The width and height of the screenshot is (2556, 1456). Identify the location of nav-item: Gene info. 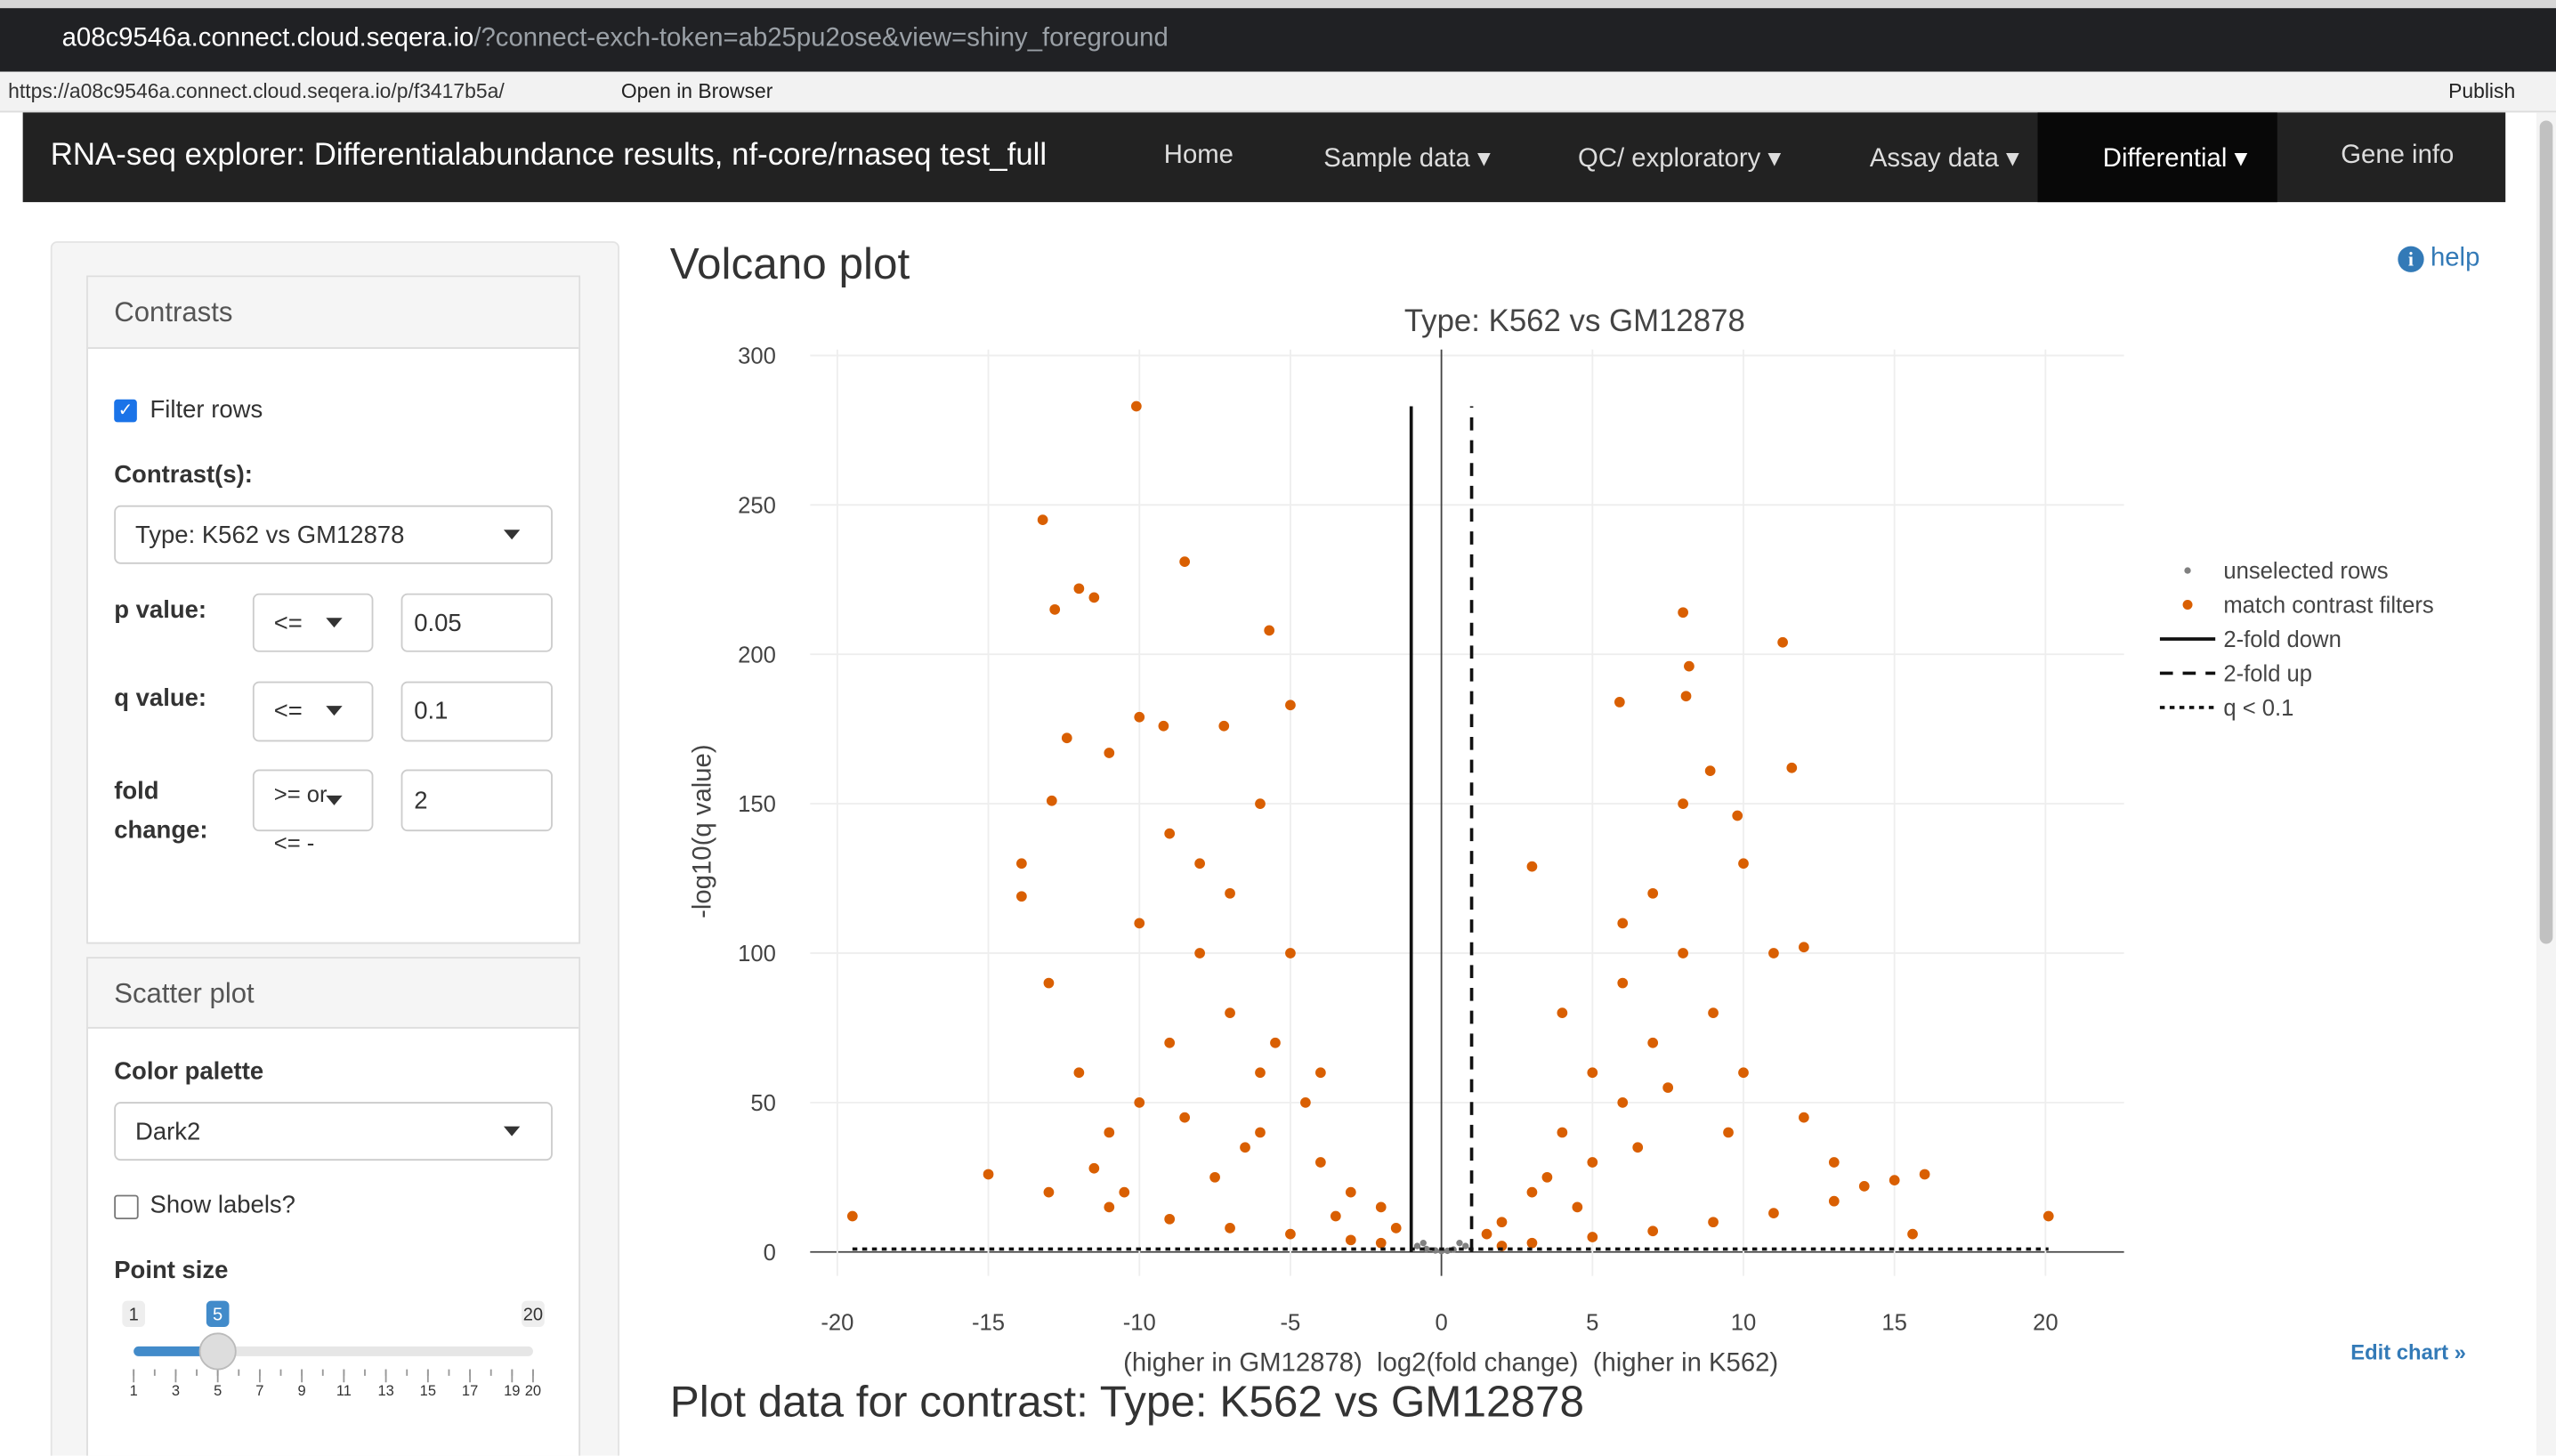
(2398, 156).